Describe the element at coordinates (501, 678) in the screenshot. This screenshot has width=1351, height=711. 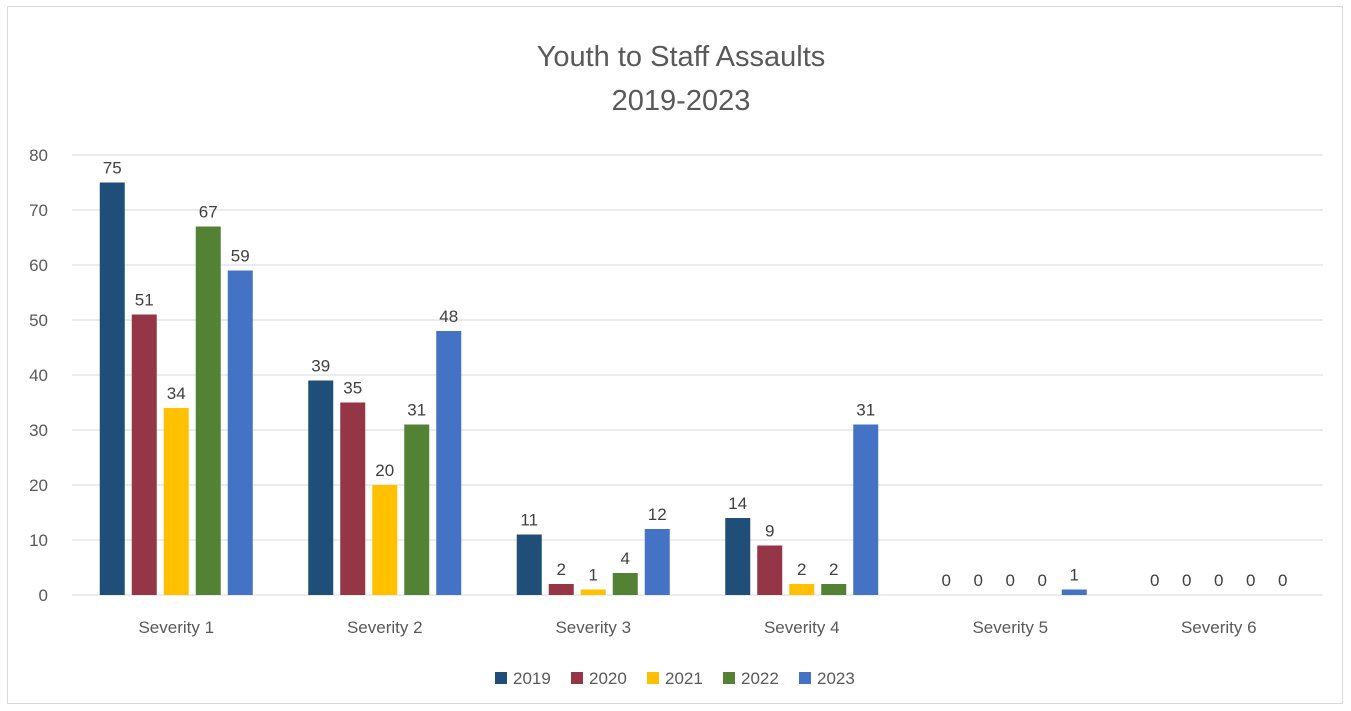
I see `legend-swatch-2019` at that location.